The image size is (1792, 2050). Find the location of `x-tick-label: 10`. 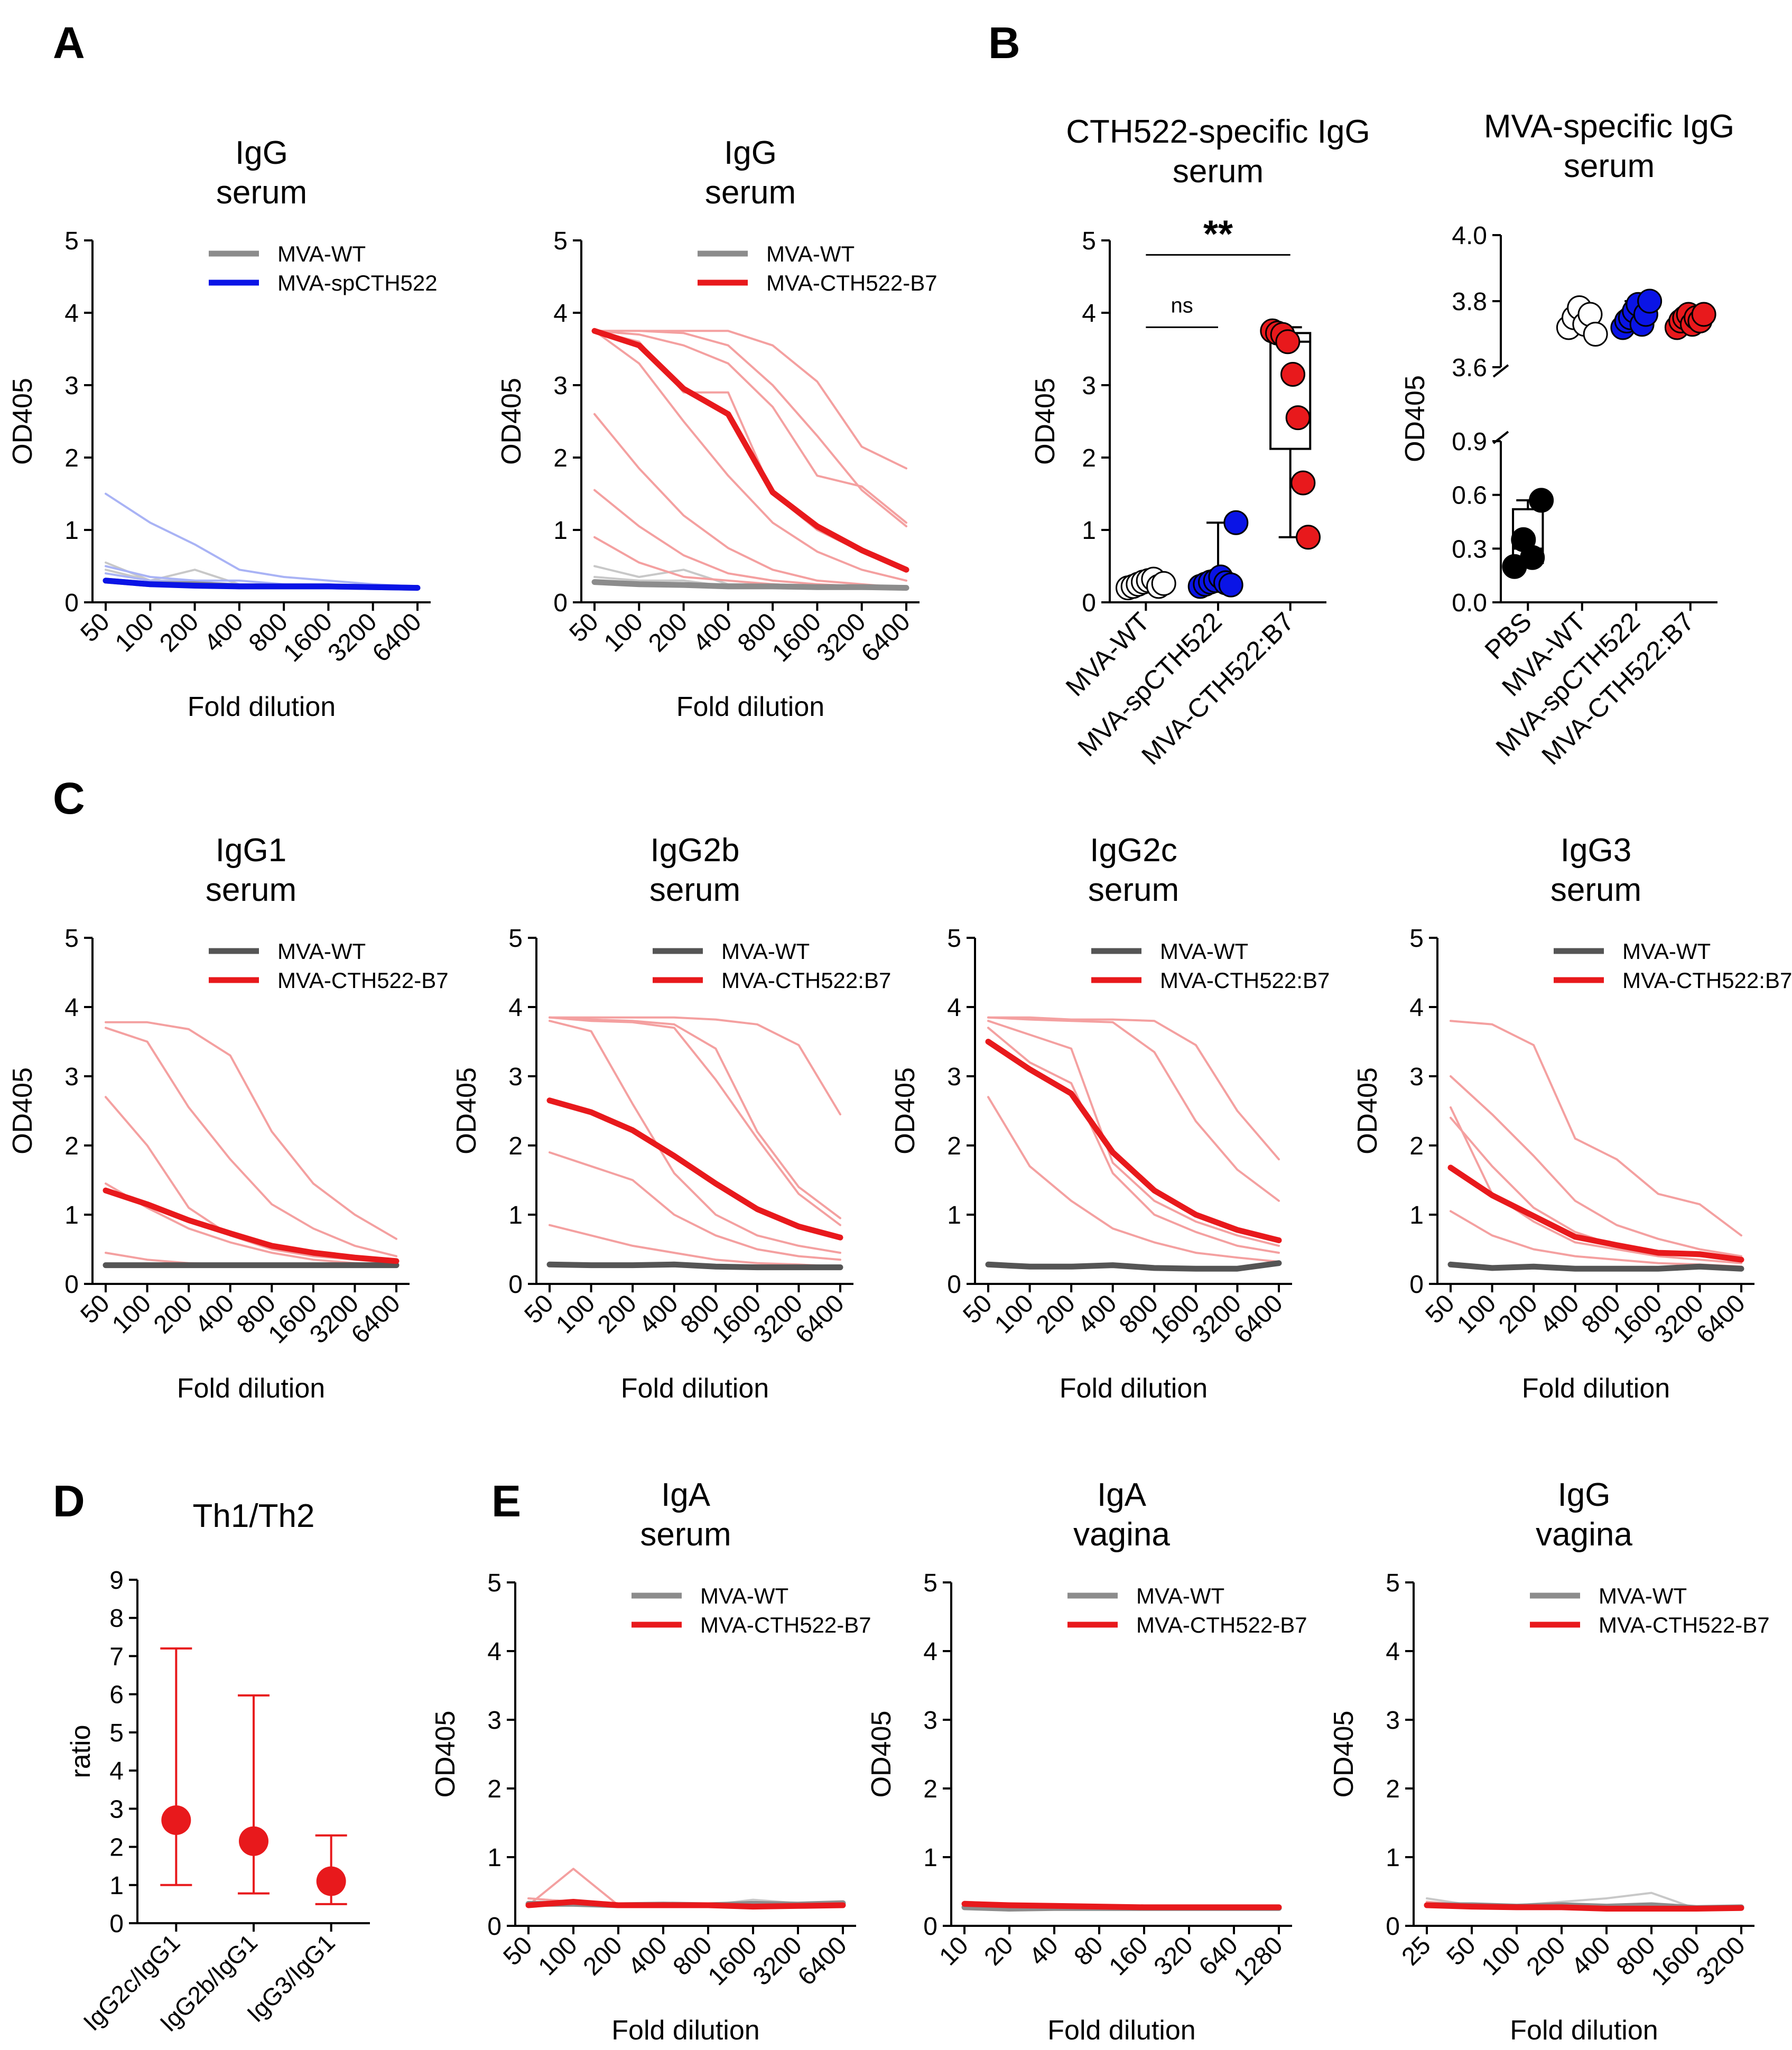

x-tick-label: 10 is located at coordinates (954, 1951).